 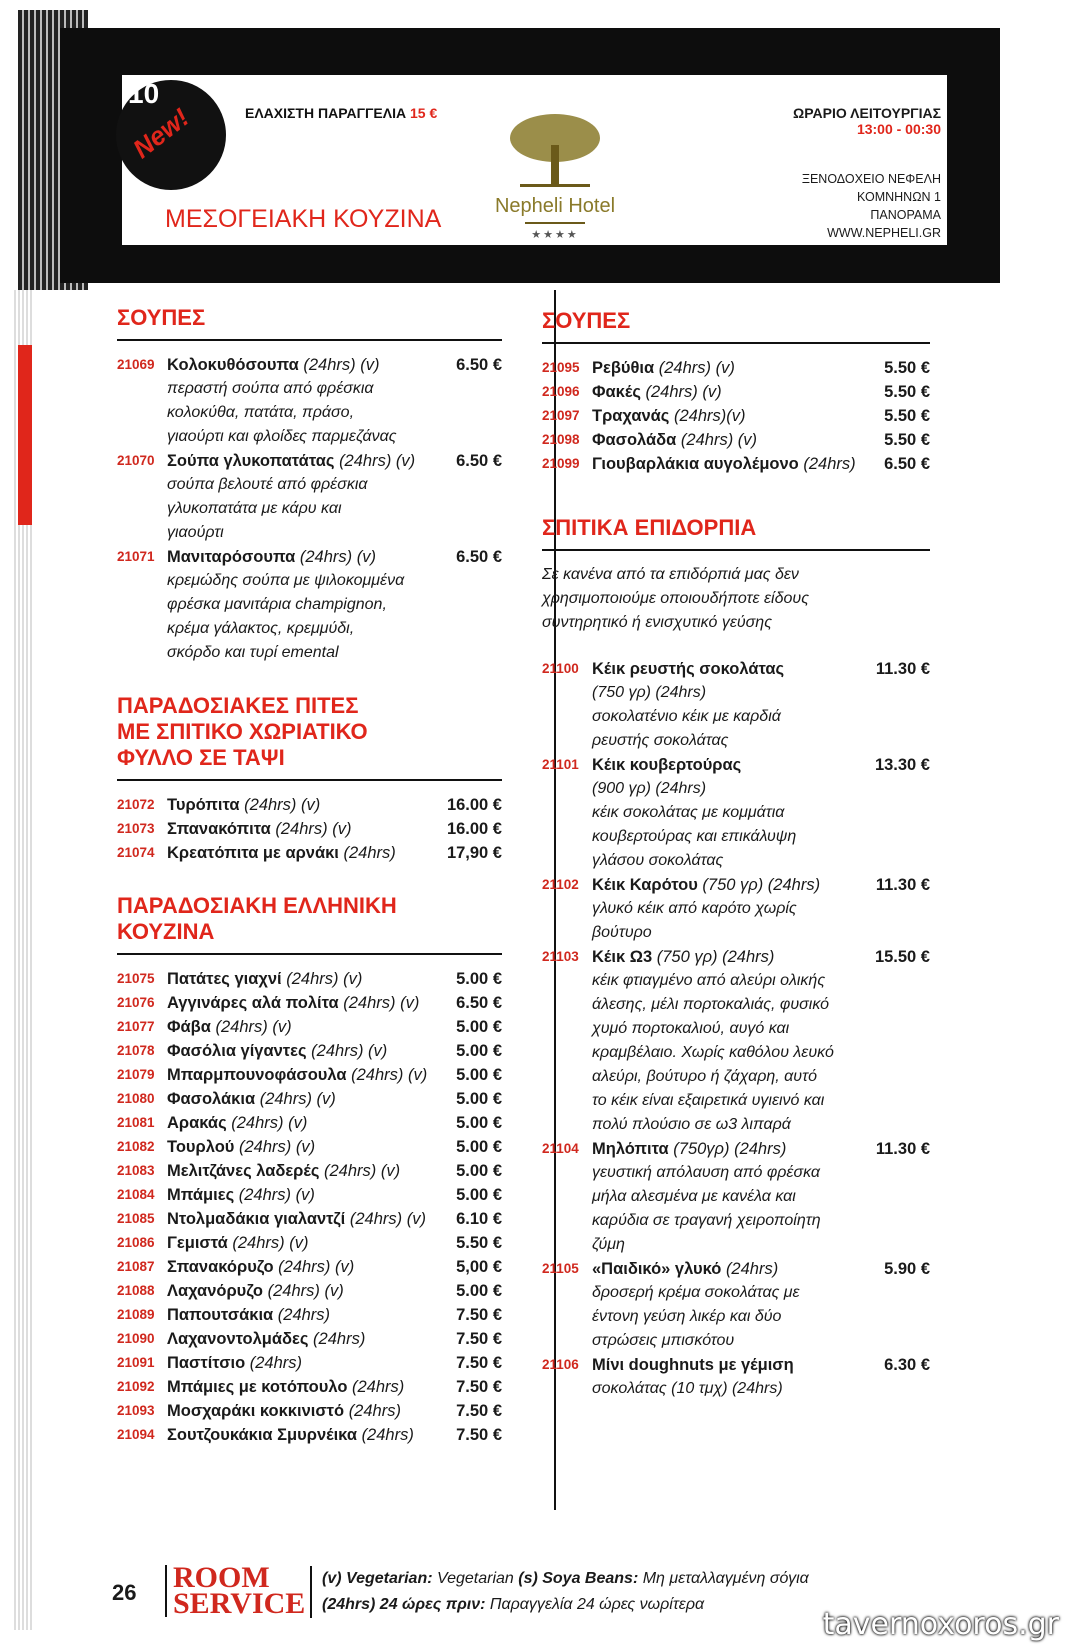 What do you see at coordinates (723, 1578) in the screenshot?
I see `legend-text: Μη μεταλλαγμένη σόγια` at bounding box center [723, 1578].